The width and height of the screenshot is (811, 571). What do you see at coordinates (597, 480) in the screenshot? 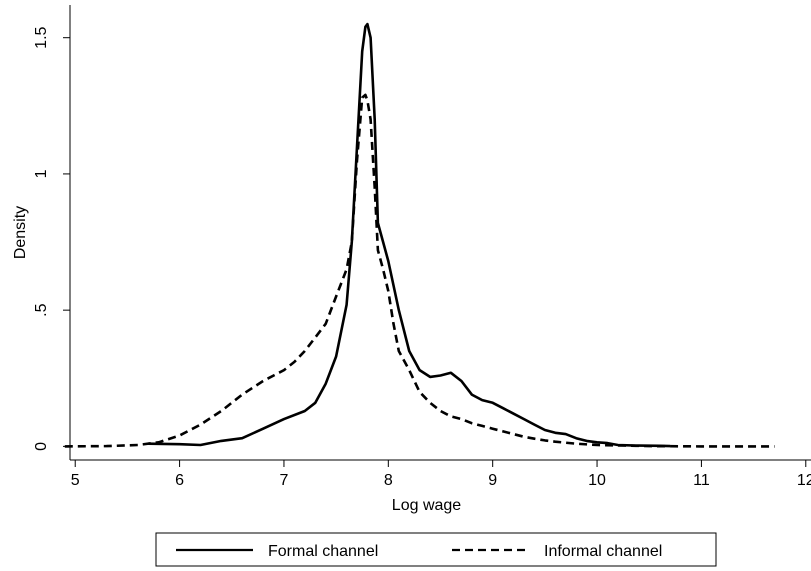
I see `x-tick-label: 10` at bounding box center [597, 480].